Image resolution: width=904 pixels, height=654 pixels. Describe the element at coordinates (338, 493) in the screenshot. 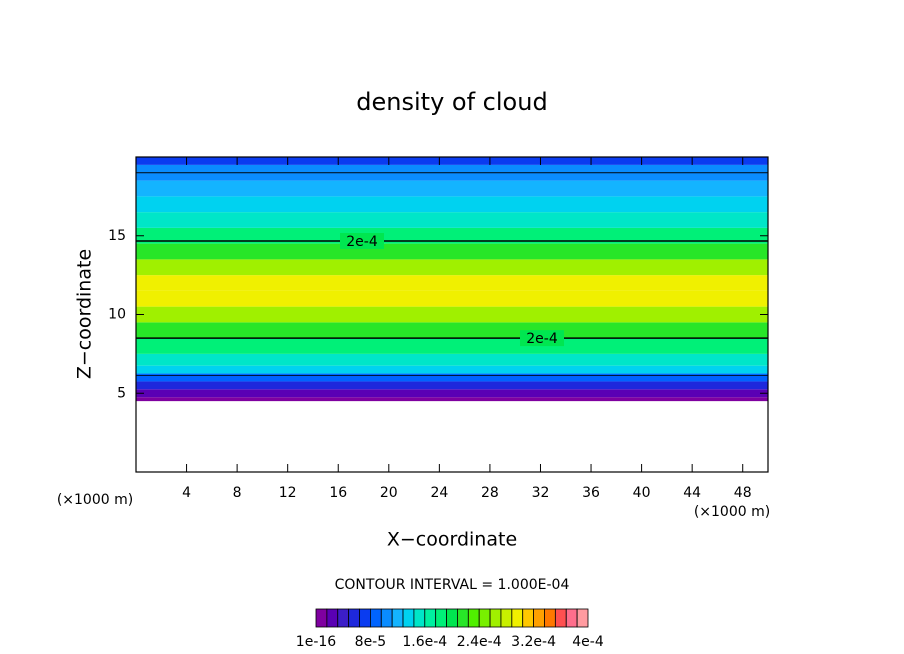

I see `x-tick-label: 16` at that location.